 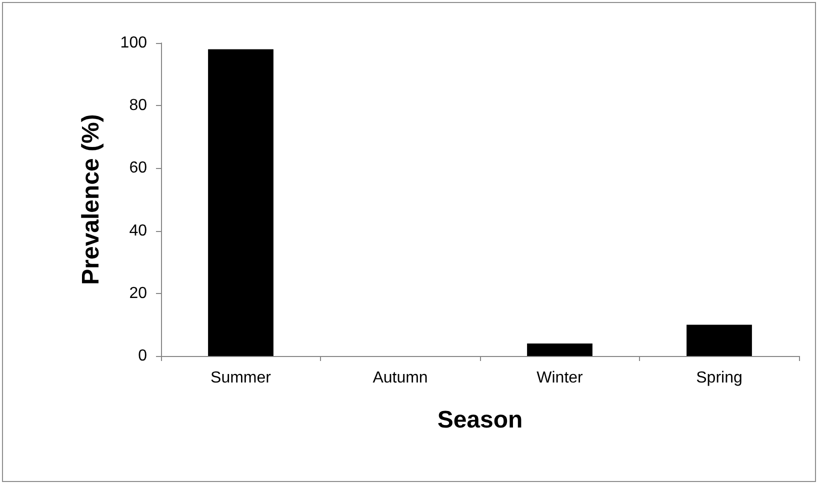 What do you see at coordinates (134, 43) in the screenshot?
I see `y-tick-label: 100` at bounding box center [134, 43].